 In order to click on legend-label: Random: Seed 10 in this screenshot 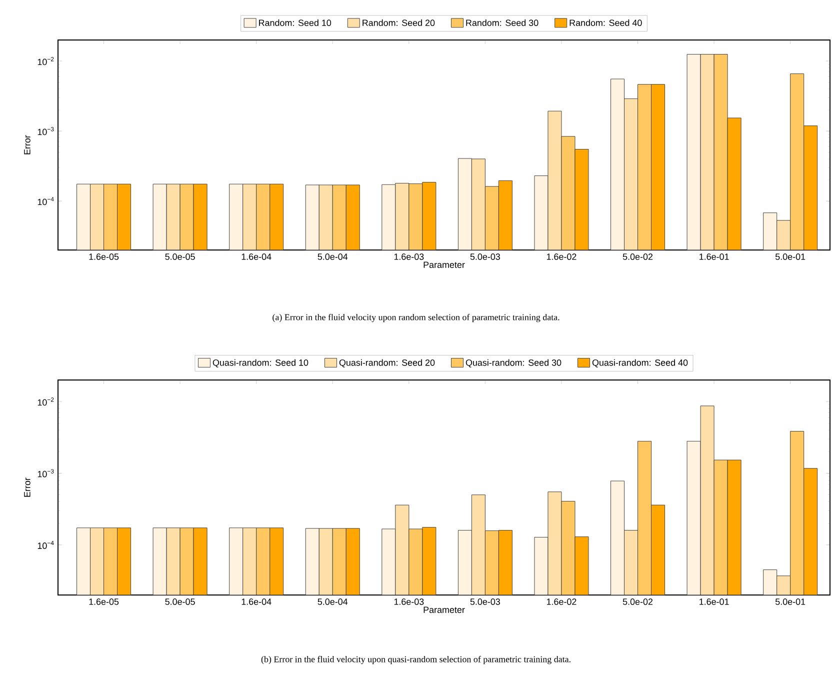, I will do `click(295, 22)`.